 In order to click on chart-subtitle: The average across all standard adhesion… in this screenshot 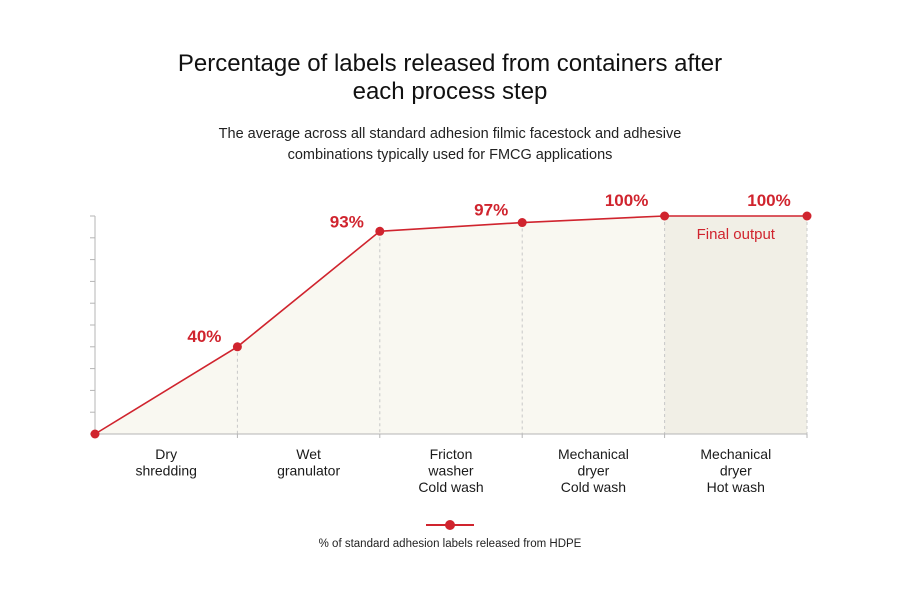, I will do `click(450, 145)`.